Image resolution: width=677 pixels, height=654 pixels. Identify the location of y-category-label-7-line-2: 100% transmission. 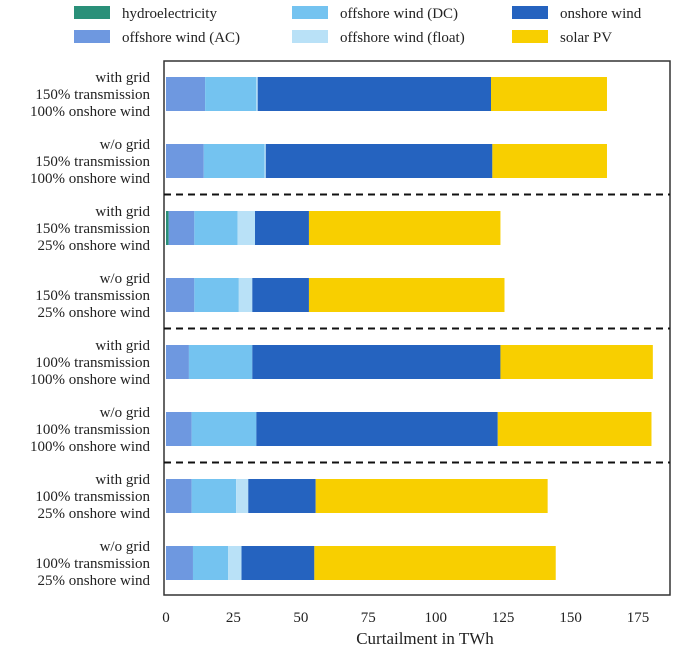
(92, 497).